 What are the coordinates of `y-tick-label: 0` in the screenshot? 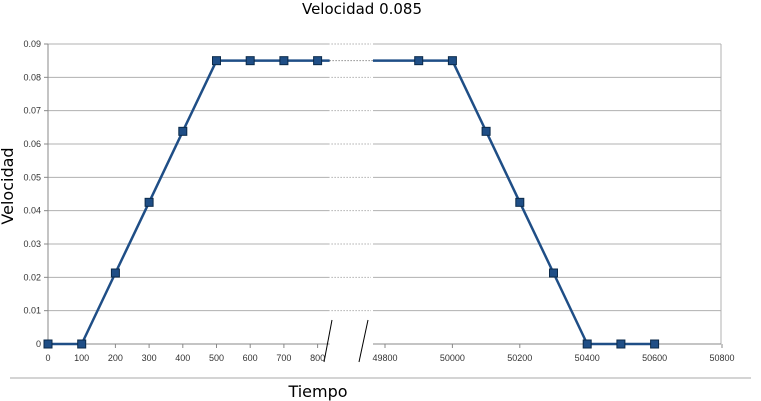 It's located at (38, 344).